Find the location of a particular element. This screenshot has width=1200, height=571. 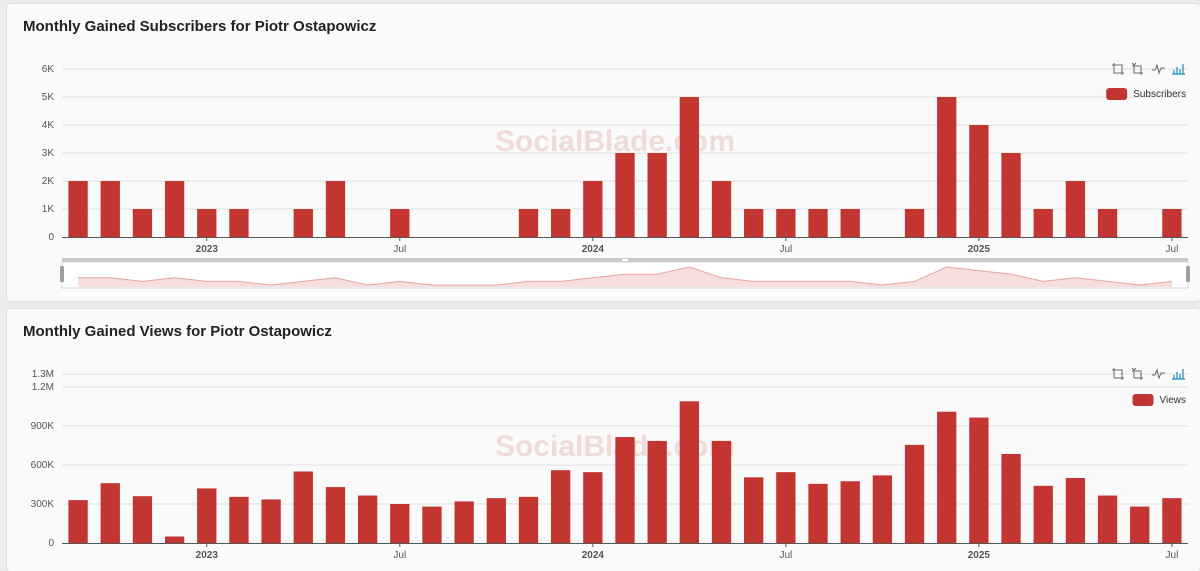

y-tick-label: 900K is located at coordinates (43, 426).